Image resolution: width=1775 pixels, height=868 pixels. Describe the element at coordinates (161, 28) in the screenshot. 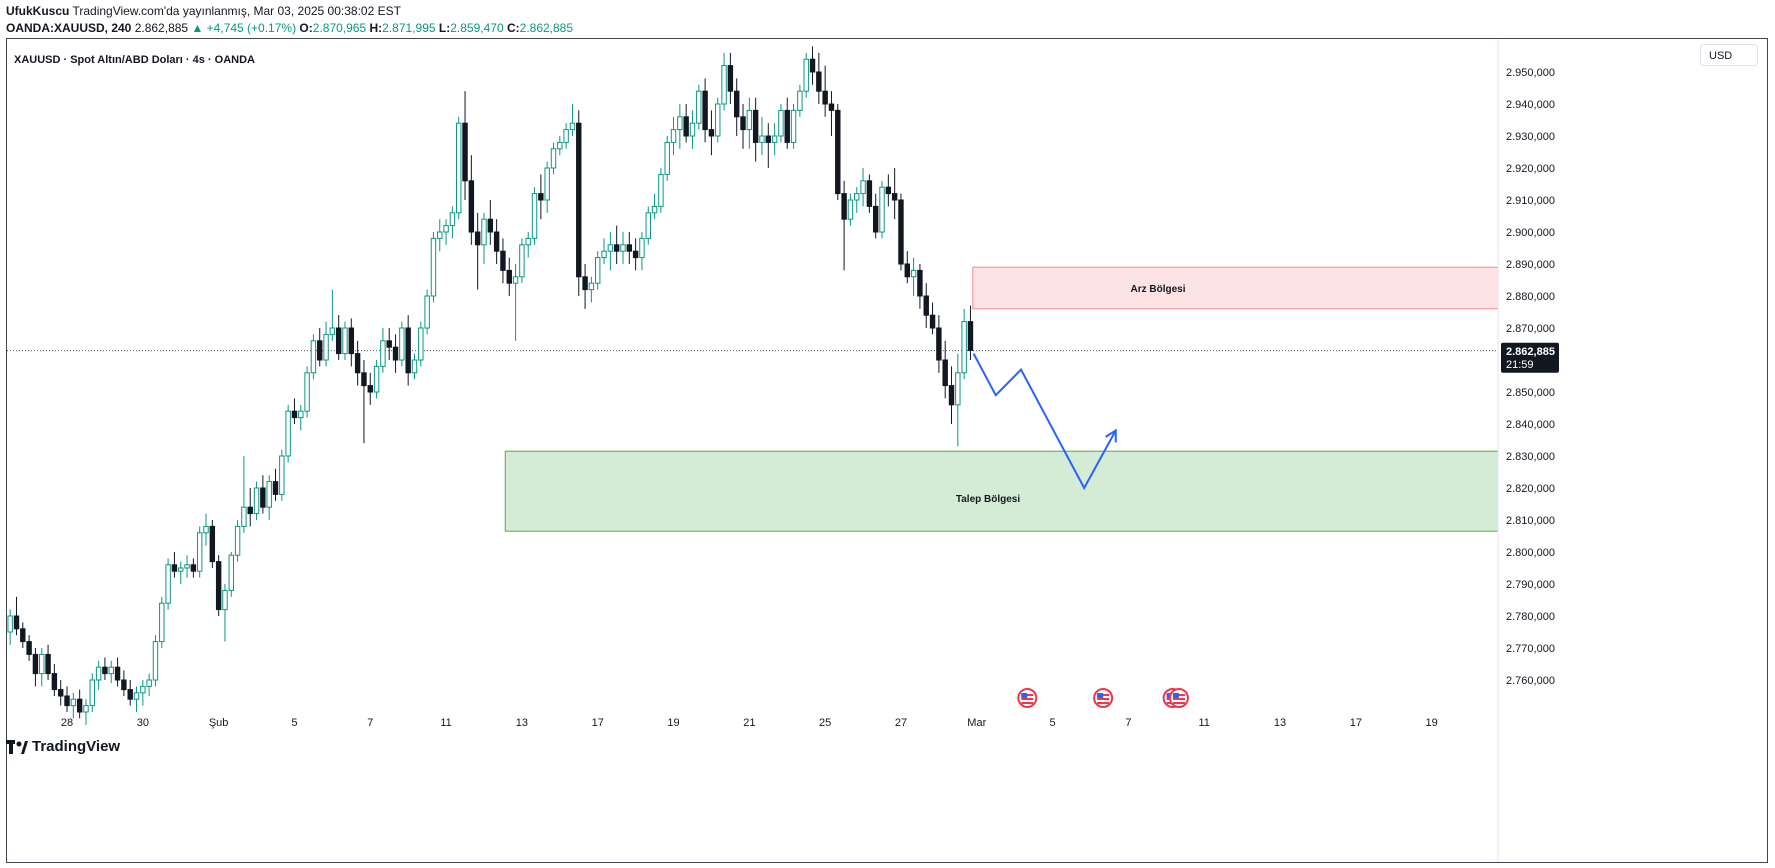

I see `last-price: 2.862,885` at that location.